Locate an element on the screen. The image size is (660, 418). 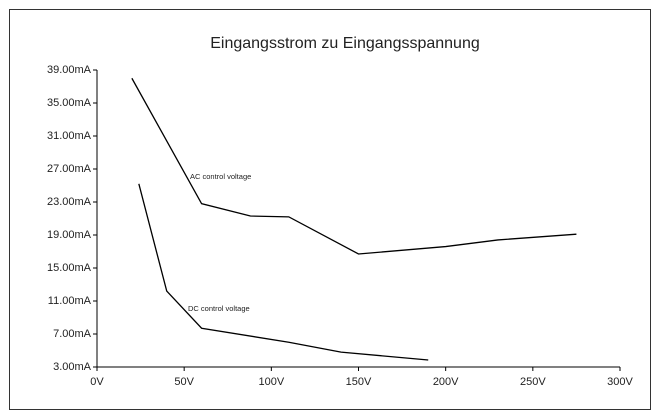
x-tick-label: 0V is located at coordinates (97, 382).